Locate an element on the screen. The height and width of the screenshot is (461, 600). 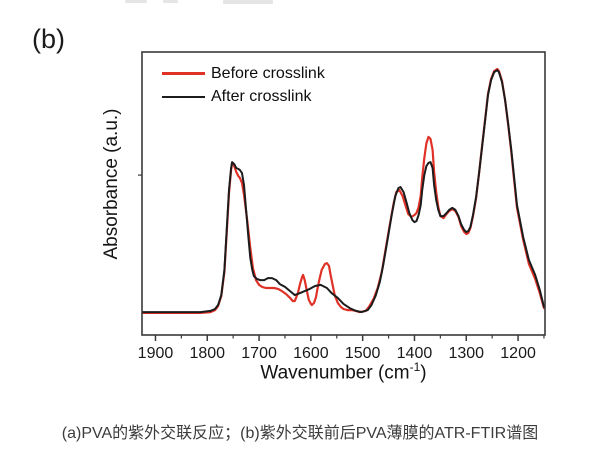
x-tick-label: 1600 is located at coordinates (311, 353).